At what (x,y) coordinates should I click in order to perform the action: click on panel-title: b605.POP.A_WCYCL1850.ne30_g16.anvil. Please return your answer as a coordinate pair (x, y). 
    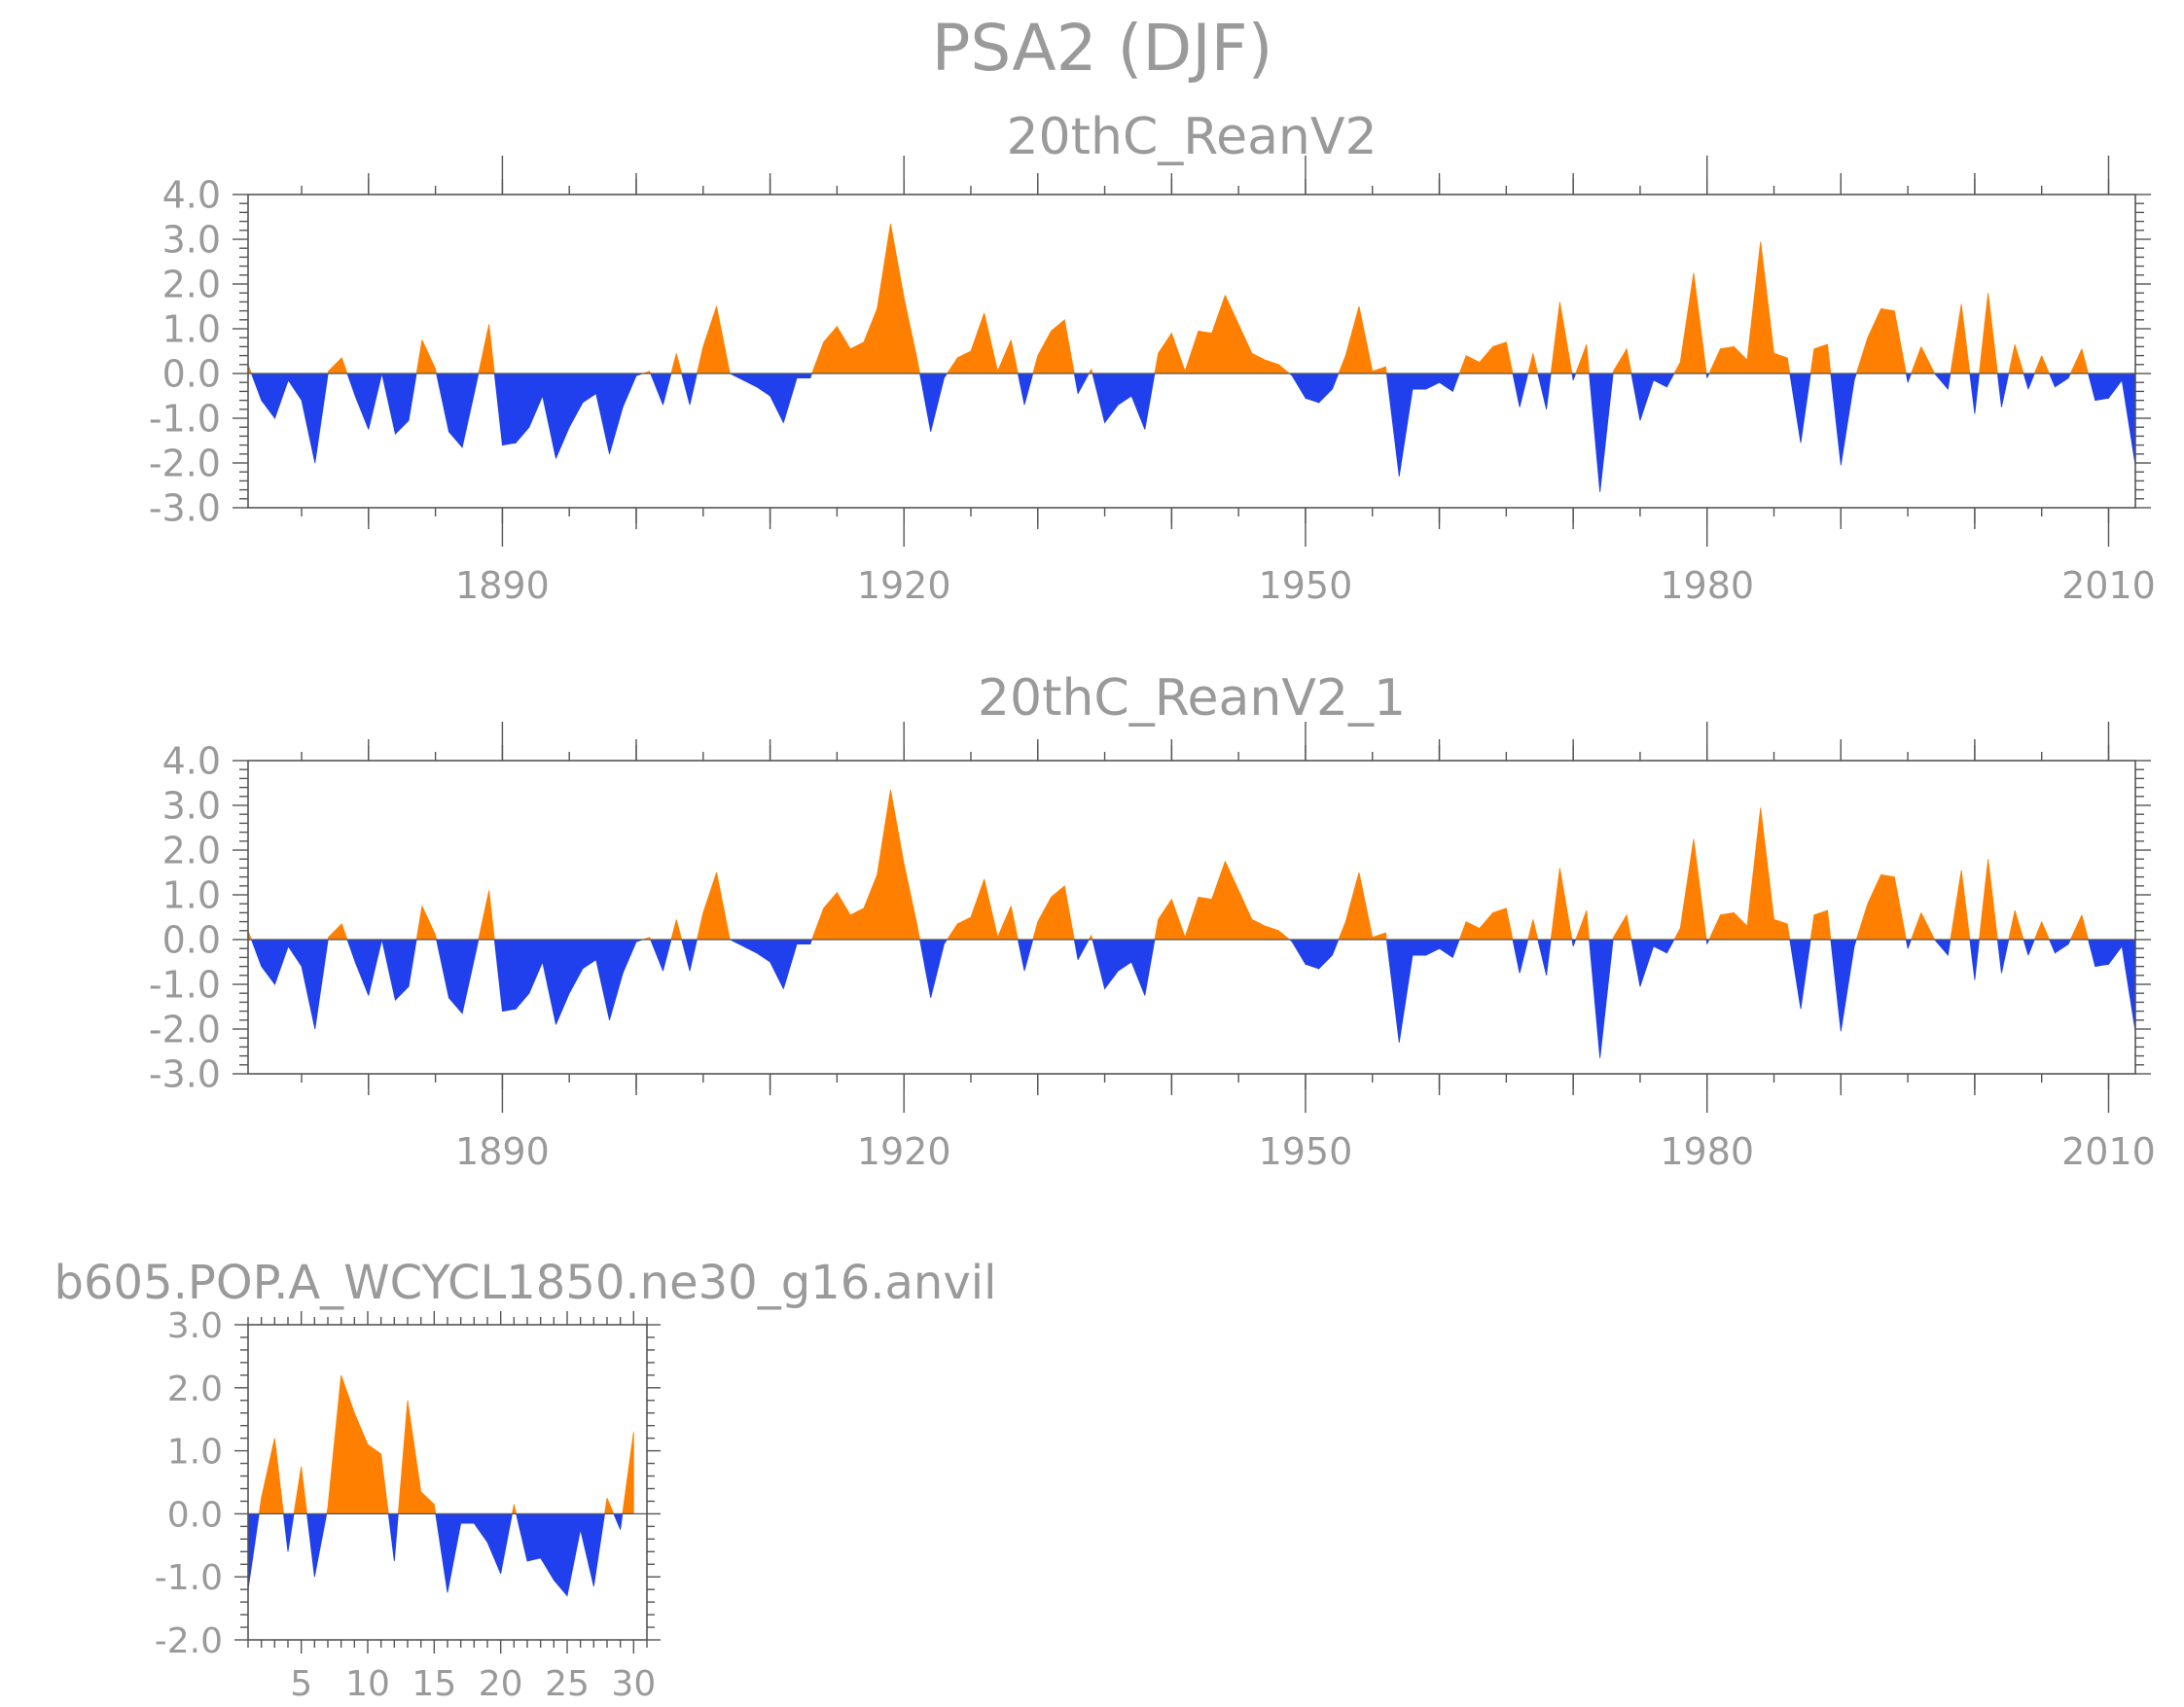
    Looking at the image, I should click on (525, 1283).